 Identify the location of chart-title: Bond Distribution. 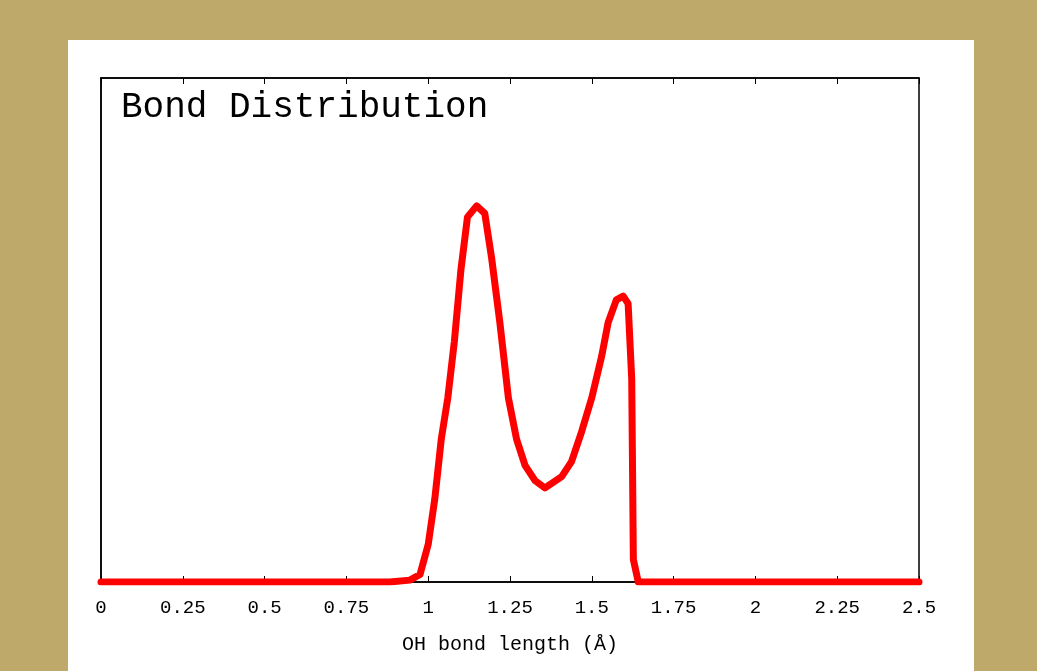
(305, 107).